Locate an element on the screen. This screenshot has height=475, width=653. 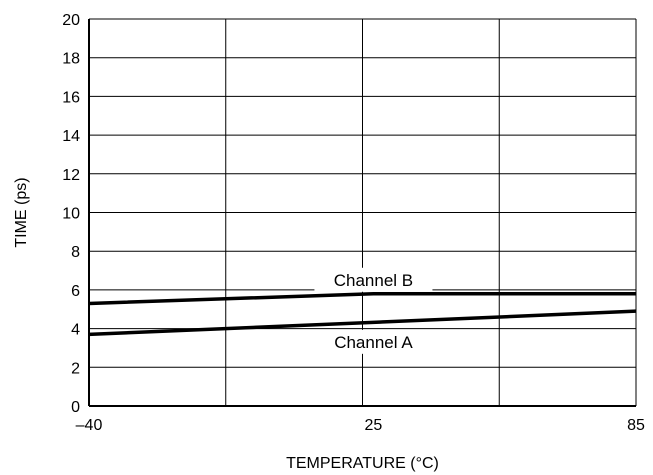
y-tick-label: 0 is located at coordinates (75, 407).